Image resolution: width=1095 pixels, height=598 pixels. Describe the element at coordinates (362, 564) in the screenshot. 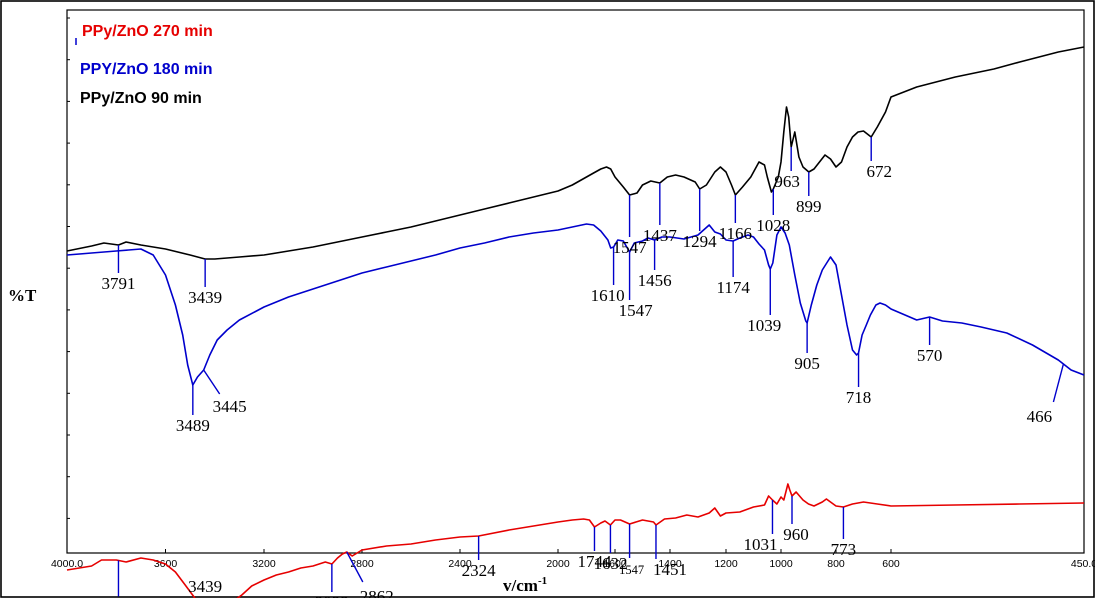

I see `x-tick-label: 2800` at that location.